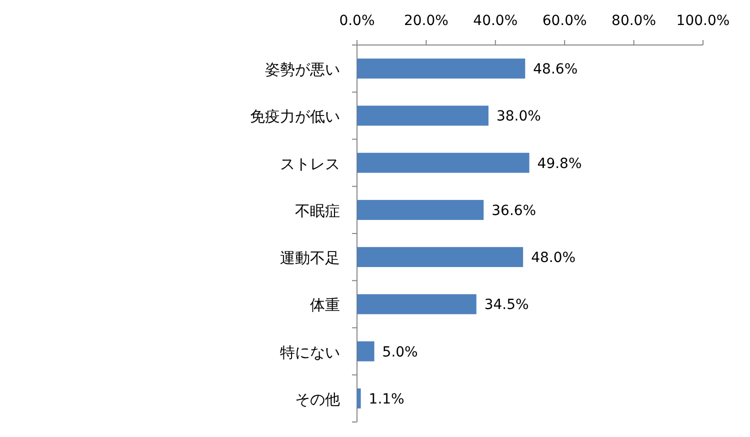 This screenshot has height=437, width=750. Describe the element at coordinates (559, 164) in the screenshot. I see `data-label: 49.8%` at that location.